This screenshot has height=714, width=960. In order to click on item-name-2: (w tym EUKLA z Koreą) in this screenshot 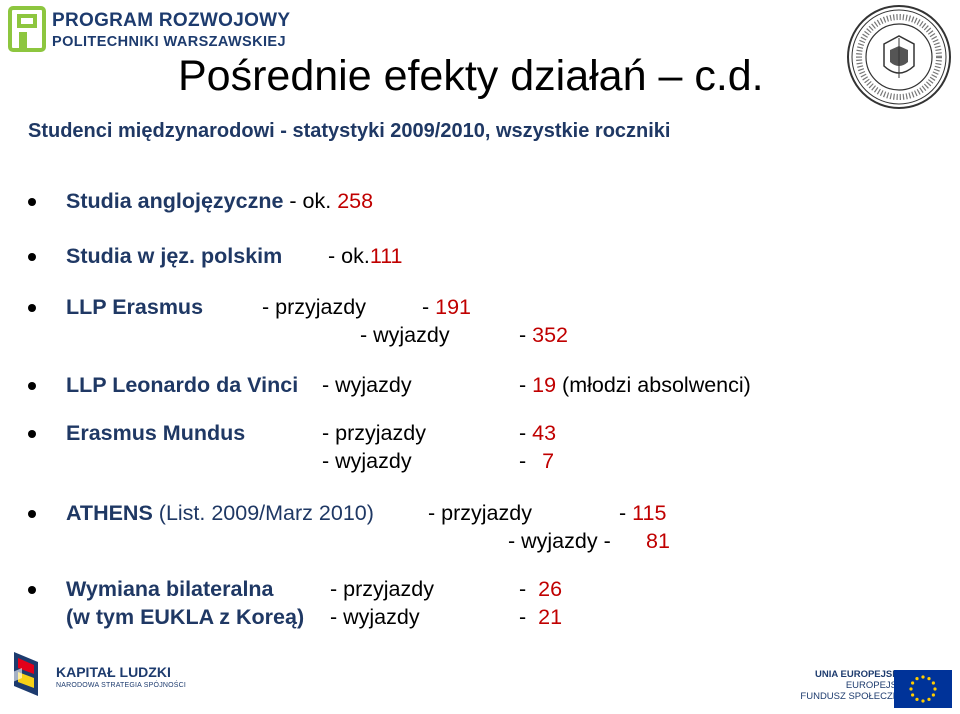, I will do `click(185, 617)`.